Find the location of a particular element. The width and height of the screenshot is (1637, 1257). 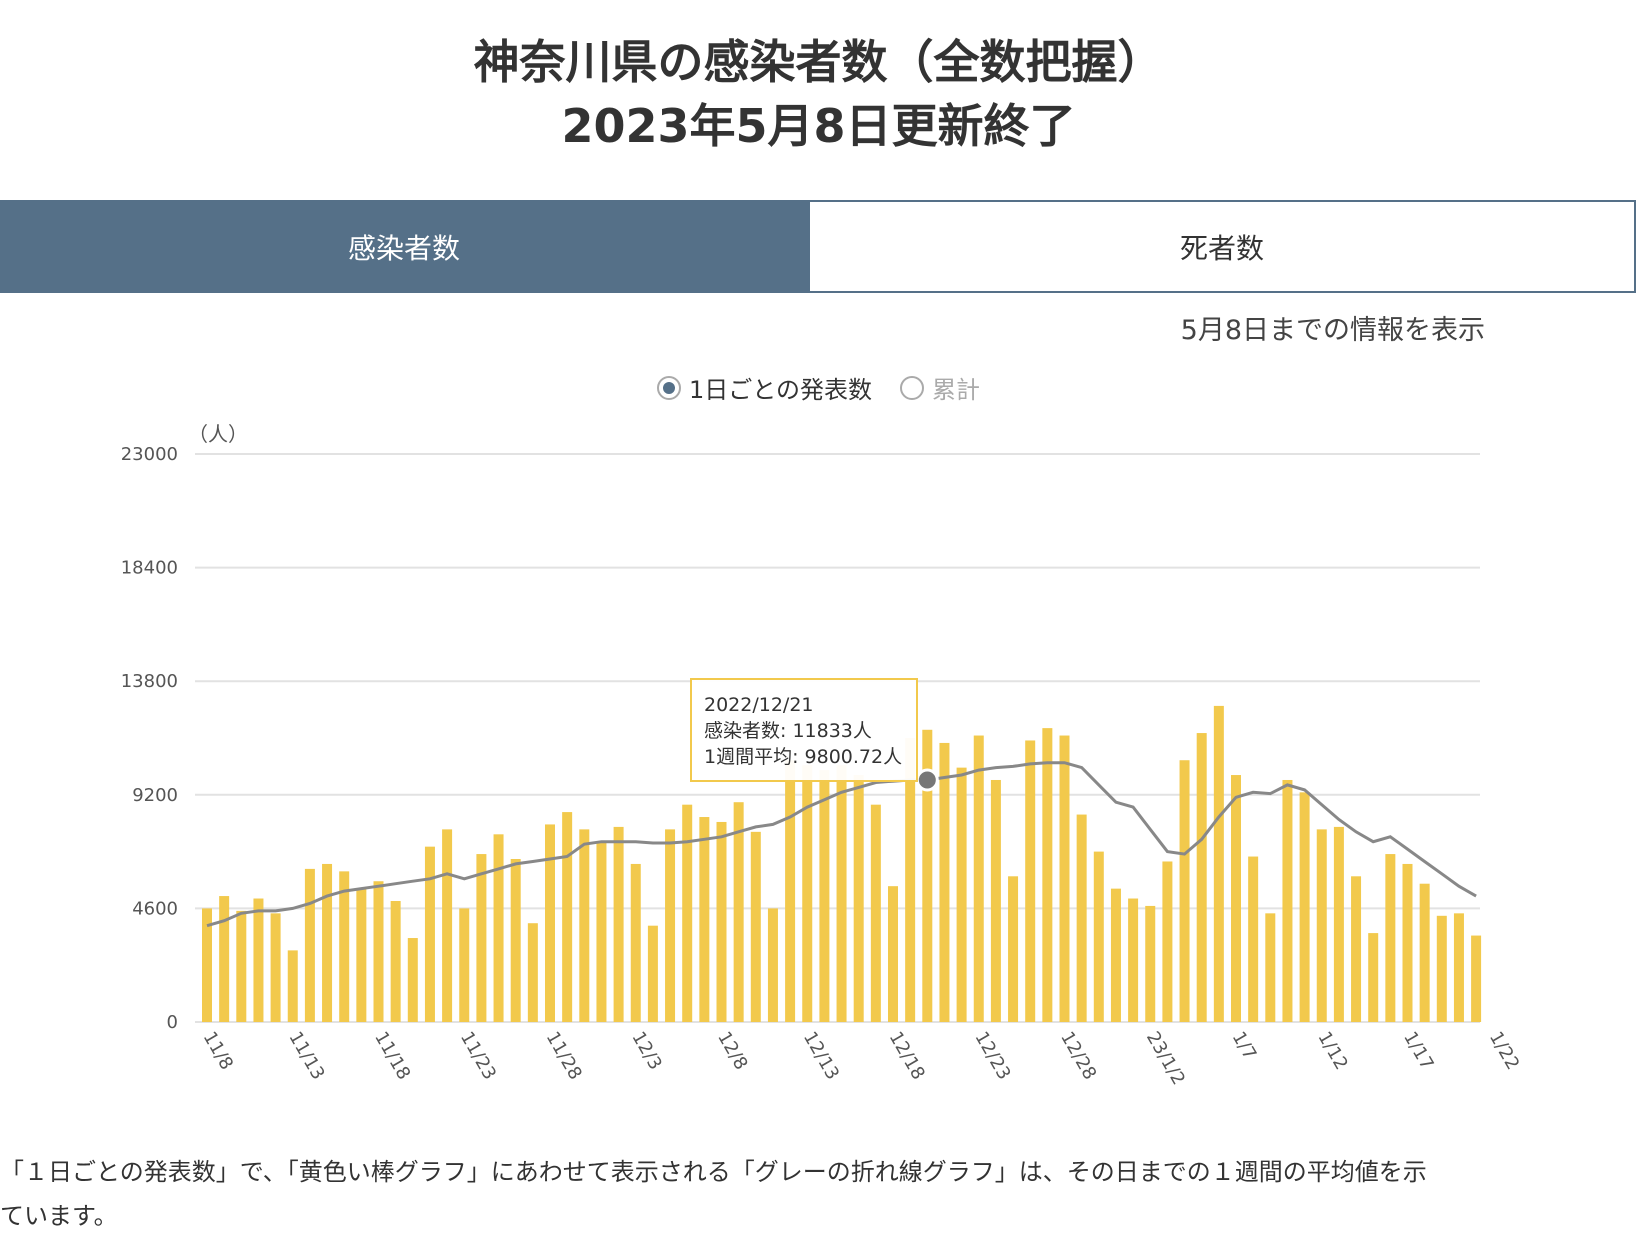

y-tick-label: 23000 is located at coordinates (149, 454).